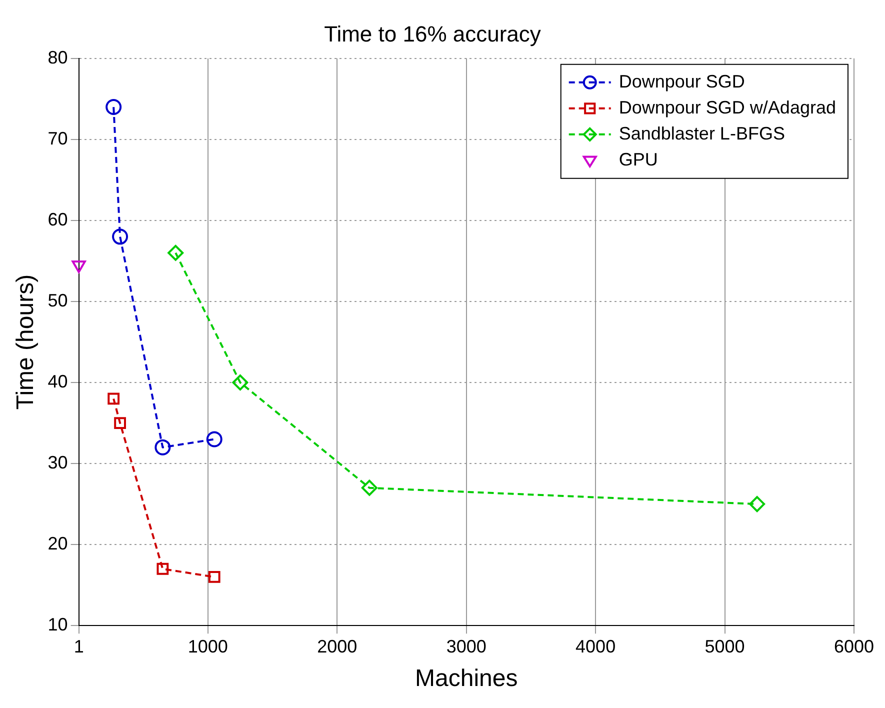 Image resolution: width=885 pixels, height=708 pixels. Describe the element at coordinates (79, 646) in the screenshot. I see `x-tick-label: 1` at that location.